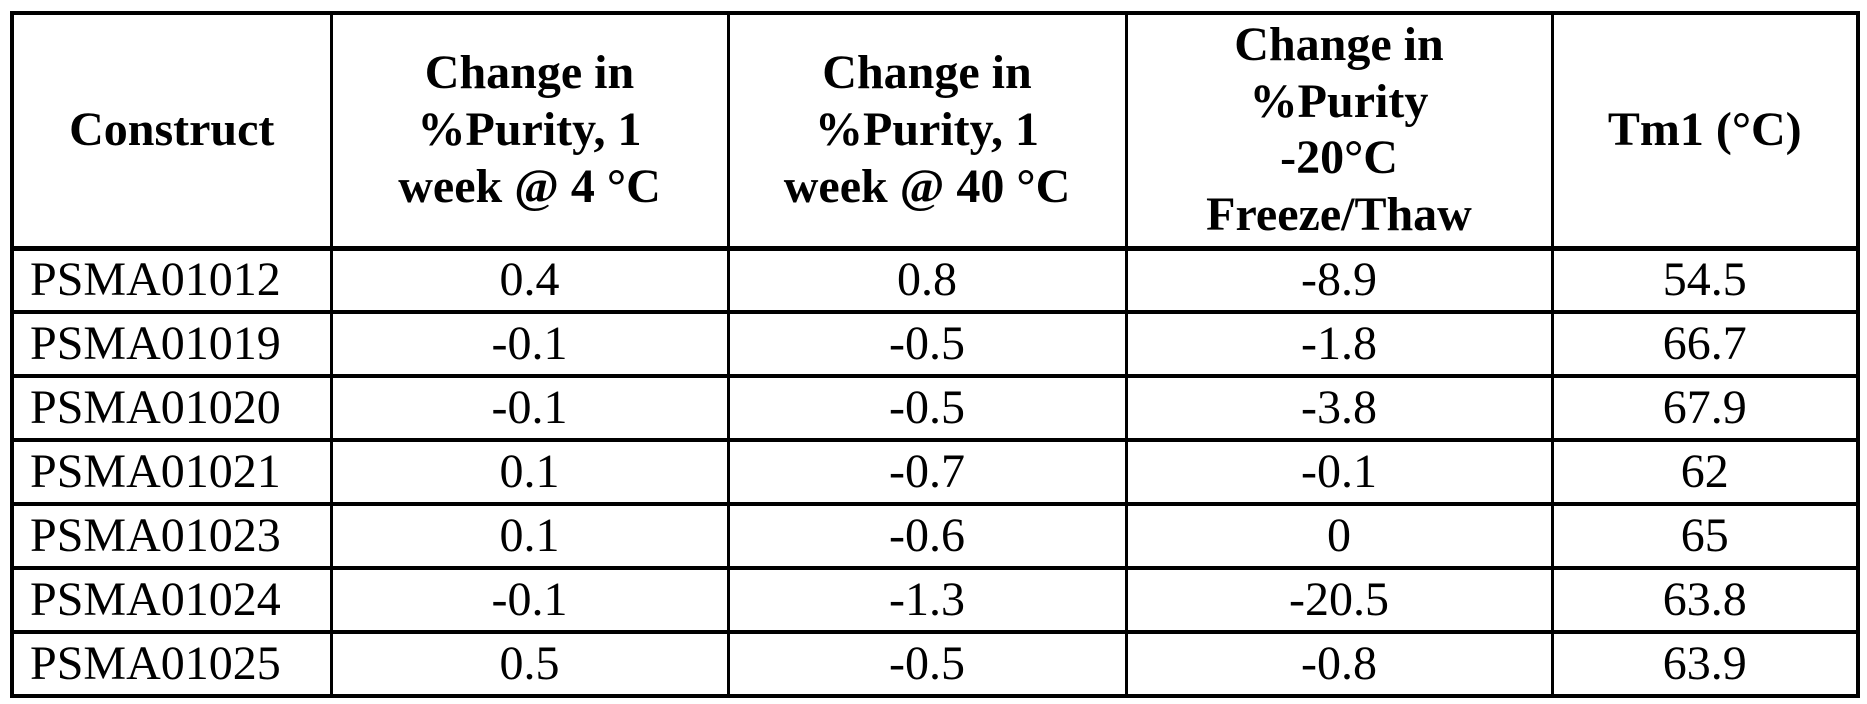 This screenshot has height=704, width=1867. I want to click on table-row: PSMA01024 -0.1 -1.3 -20.5 63.8, so click(935, 600).